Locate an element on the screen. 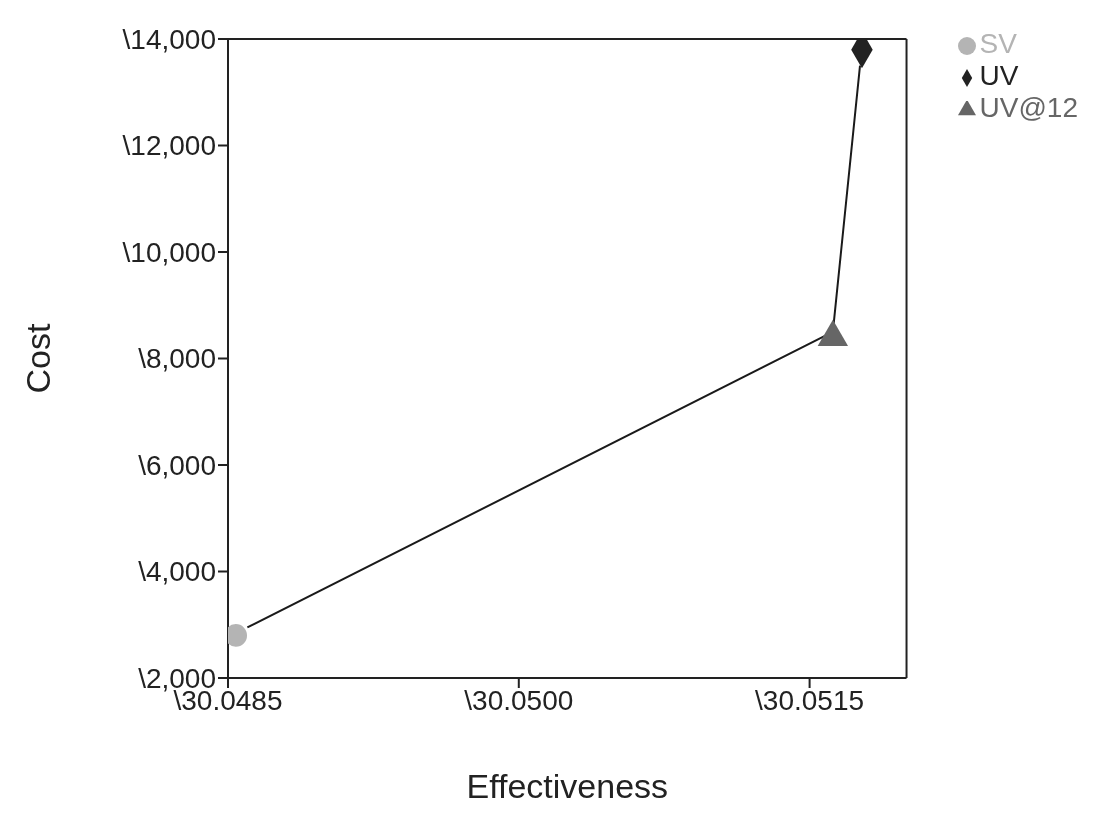  legend-label: SV is located at coordinates (998, 43).